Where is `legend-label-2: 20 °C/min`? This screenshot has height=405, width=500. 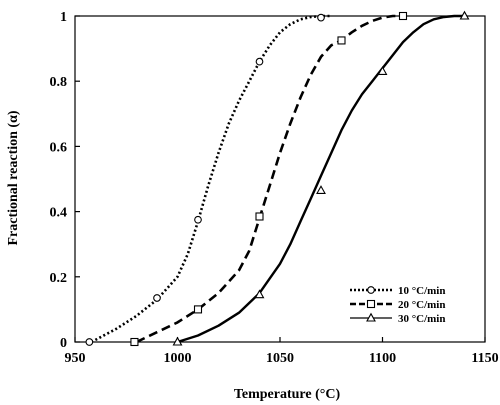
legend-label-2: 20 °C/min is located at coordinates (422, 305).